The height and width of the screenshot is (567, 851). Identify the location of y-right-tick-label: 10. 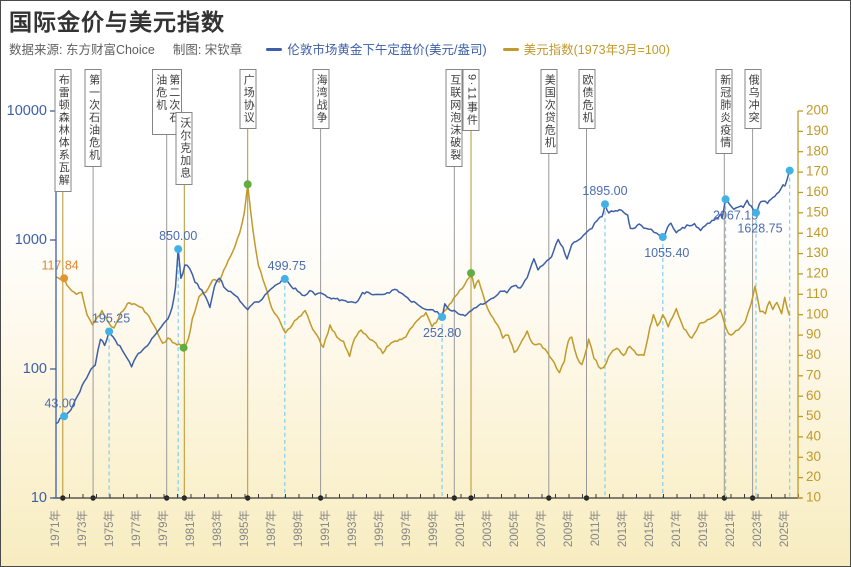
(813, 497).